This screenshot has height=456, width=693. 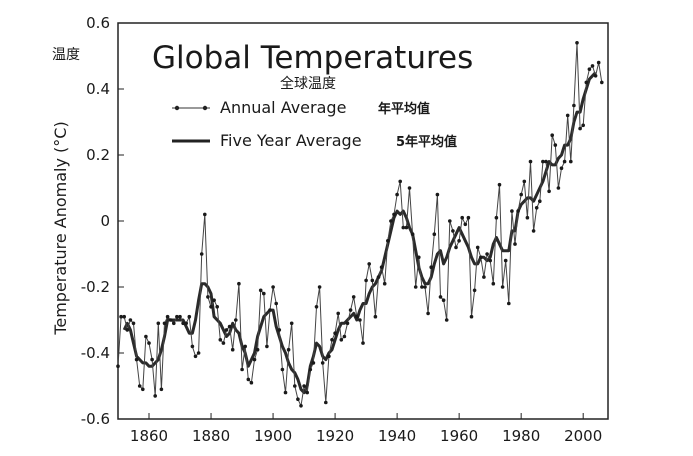 What do you see at coordinates (308, 83) in the screenshot?
I see `chart-subtitle-cn: 全球温度` at bounding box center [308, 83].